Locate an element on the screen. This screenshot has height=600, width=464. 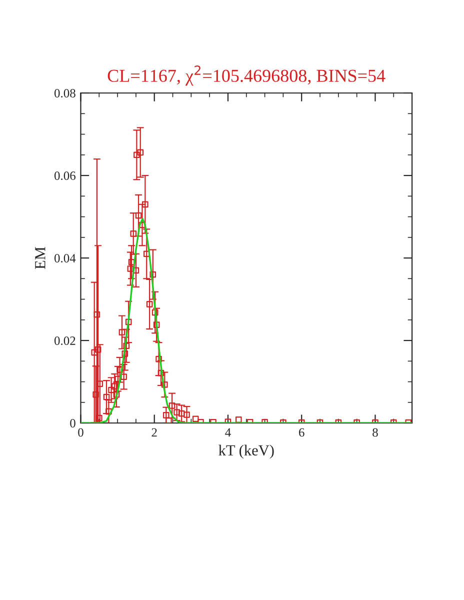
y-tick-label: 0.02 is located at coordinates (65, 341).